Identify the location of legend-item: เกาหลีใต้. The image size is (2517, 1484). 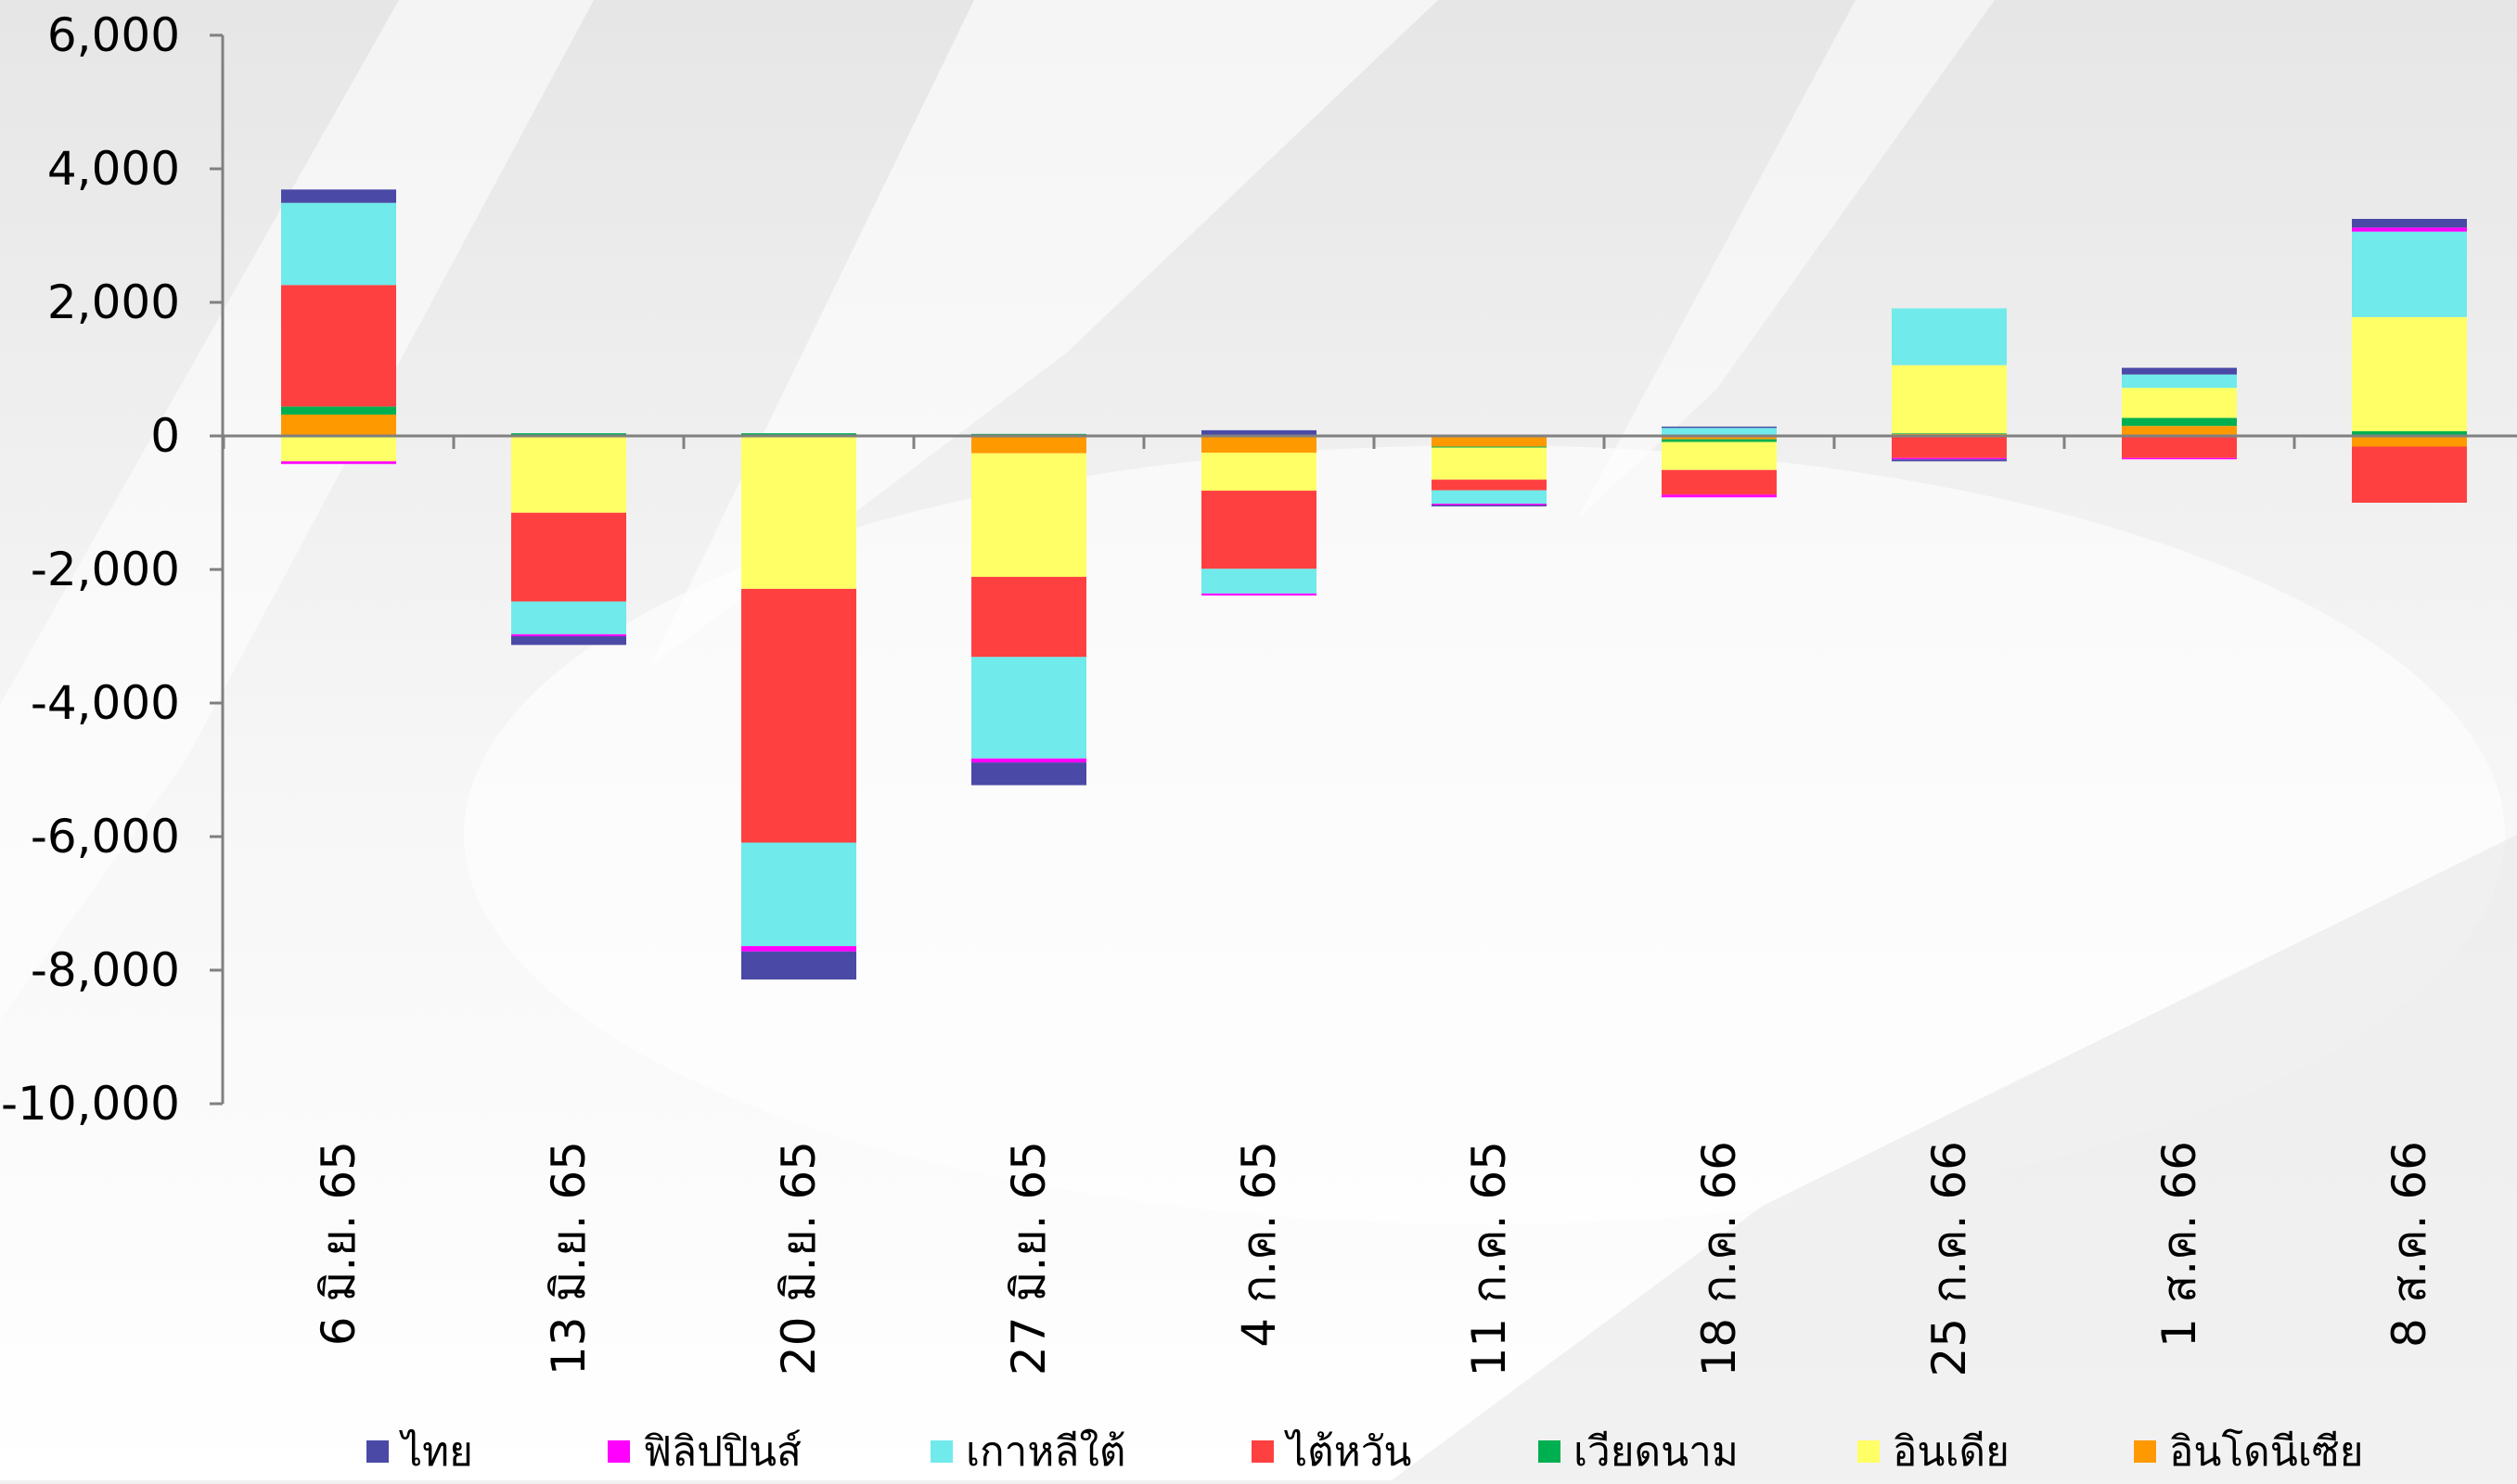
(1028, 1451).